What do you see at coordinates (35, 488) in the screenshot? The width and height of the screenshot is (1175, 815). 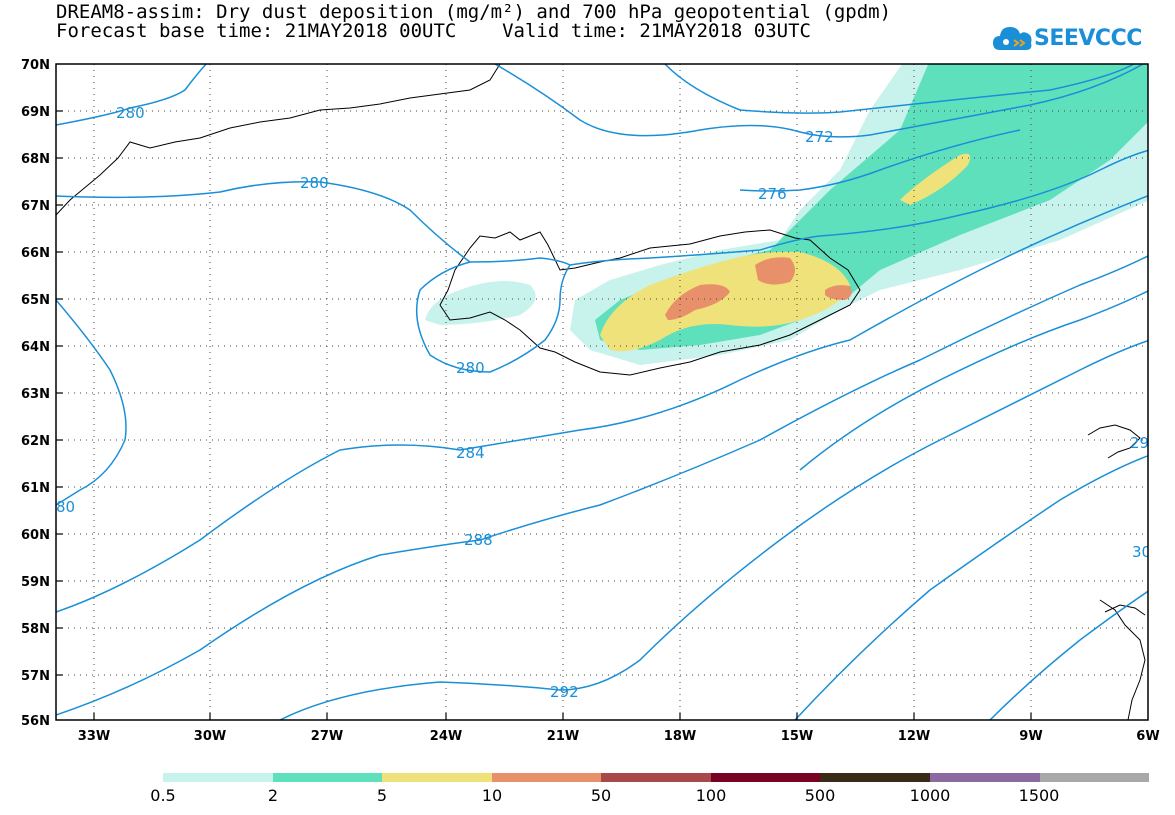 I see `lat-label: 61N` at bounding box center [35, 488].